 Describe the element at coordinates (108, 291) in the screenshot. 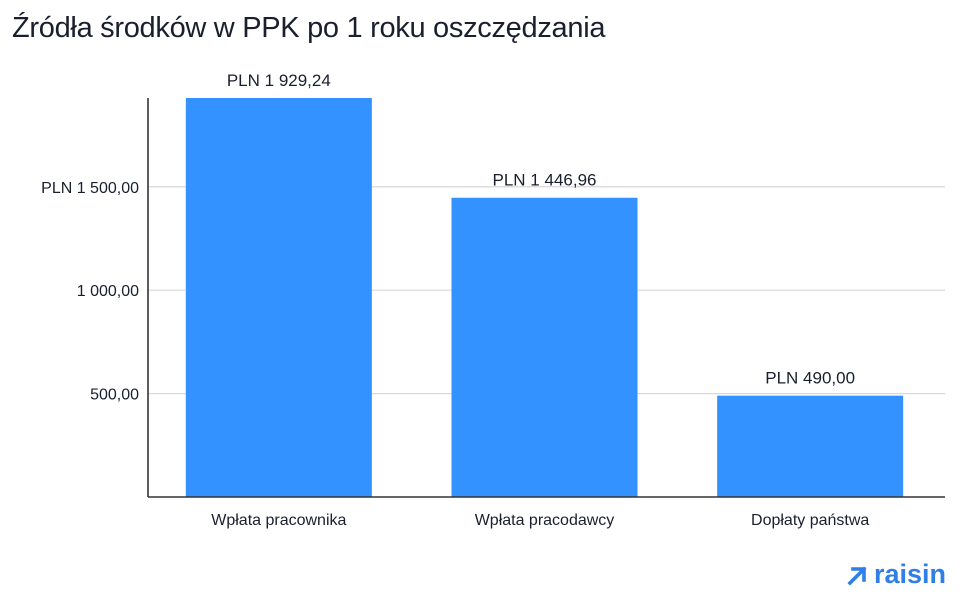

I see `y-tick-label: 1 000,00` at that location.